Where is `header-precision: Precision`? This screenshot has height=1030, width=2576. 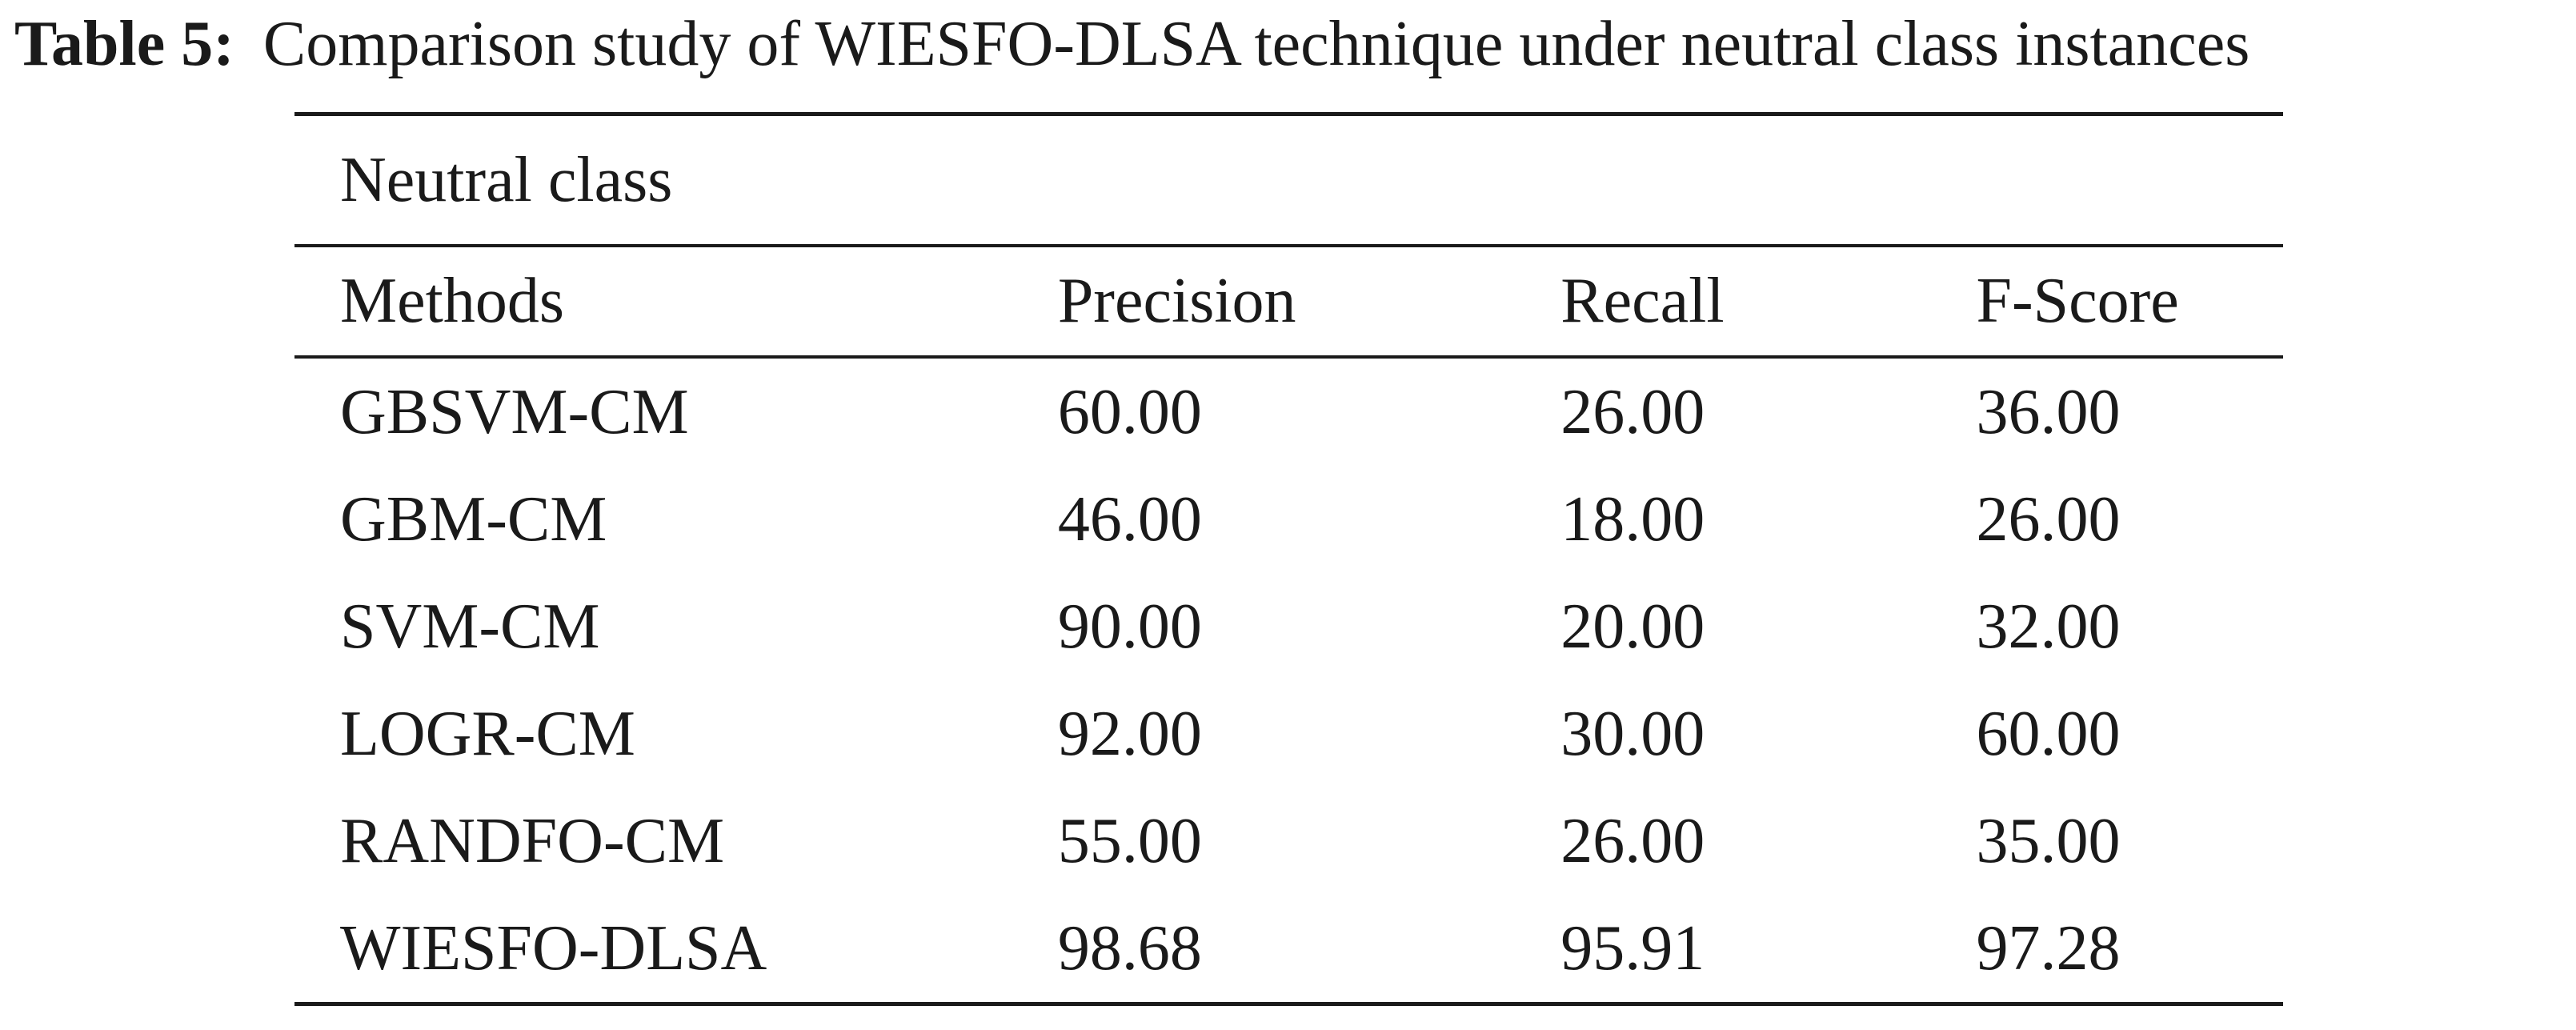 header-precision: Precision is located at coordinates (1309, 300).